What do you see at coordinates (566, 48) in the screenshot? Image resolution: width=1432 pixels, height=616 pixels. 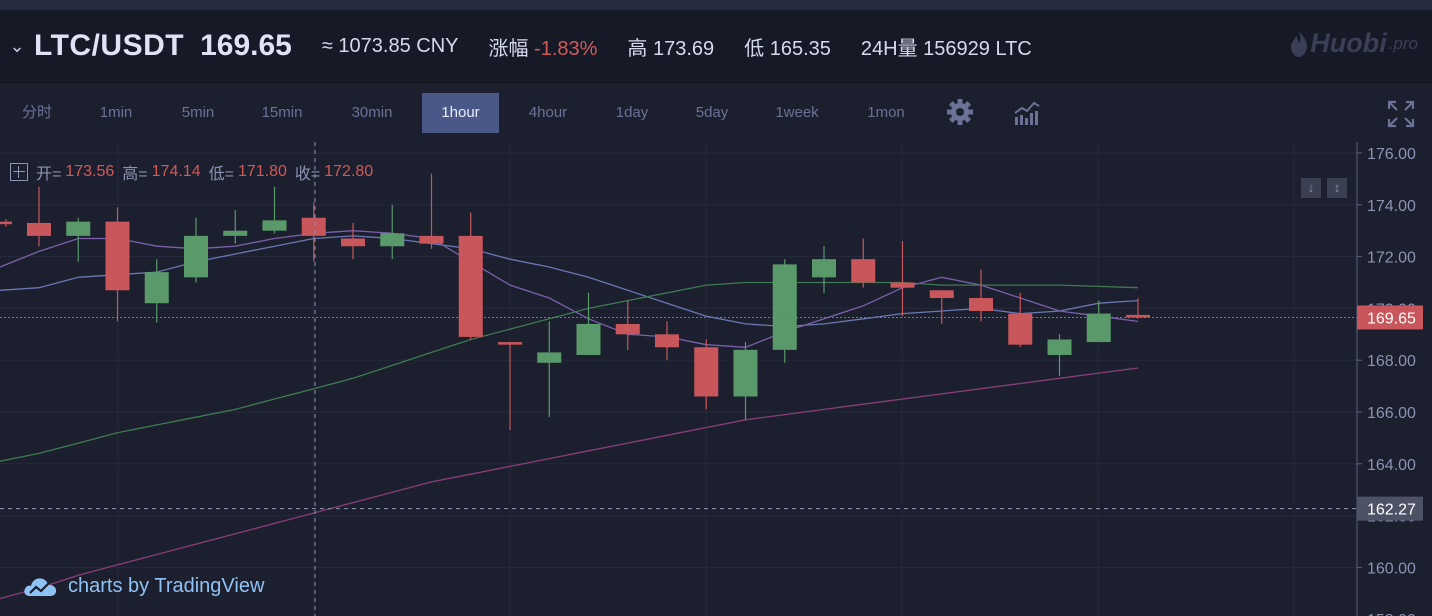 I see `change-value: -1.83%` at bounding box center [566, 48].